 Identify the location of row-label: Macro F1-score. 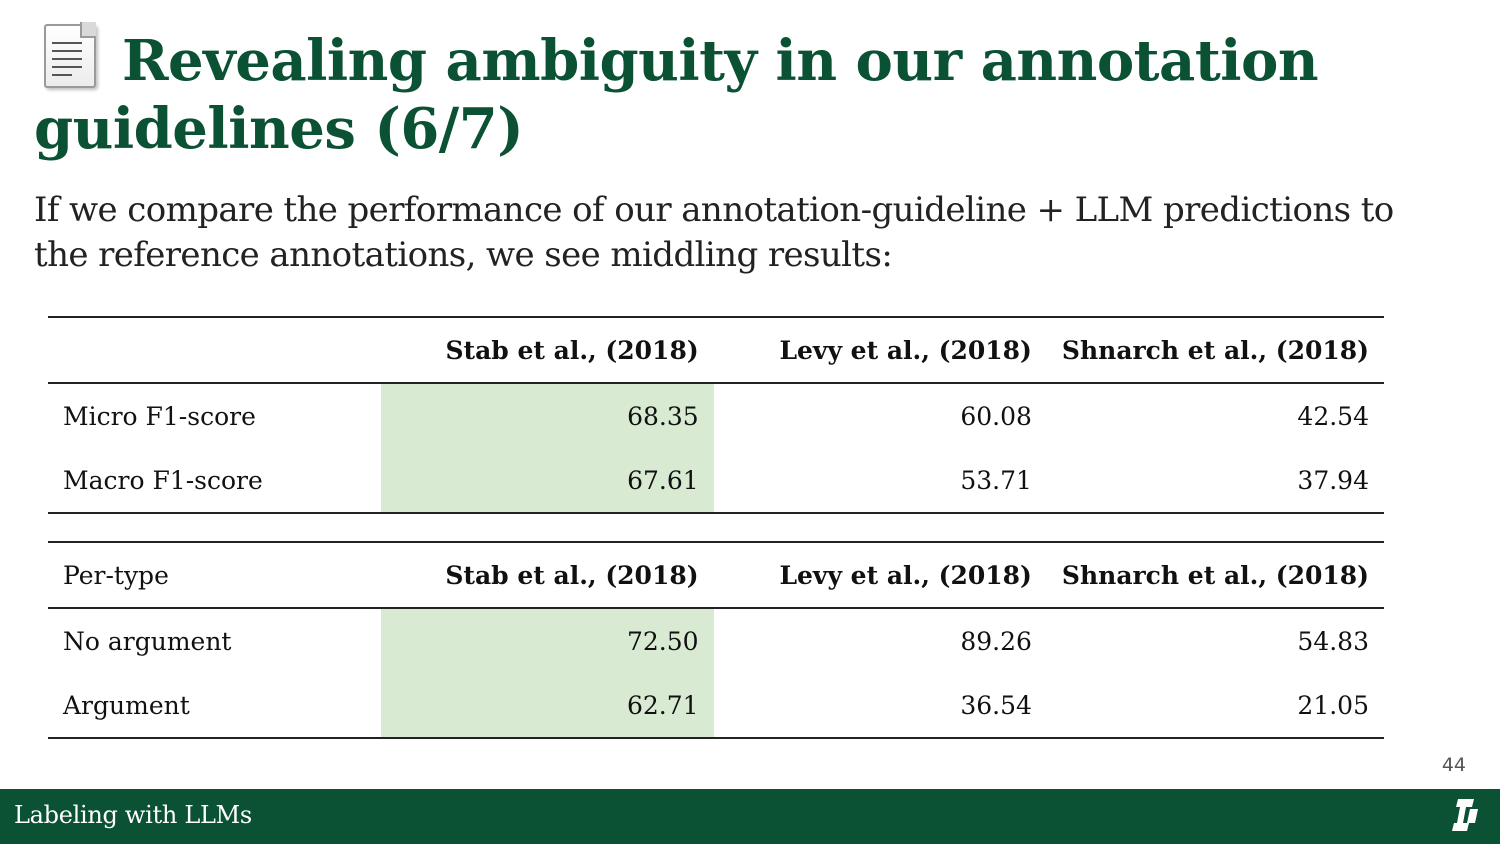
(163, 480).